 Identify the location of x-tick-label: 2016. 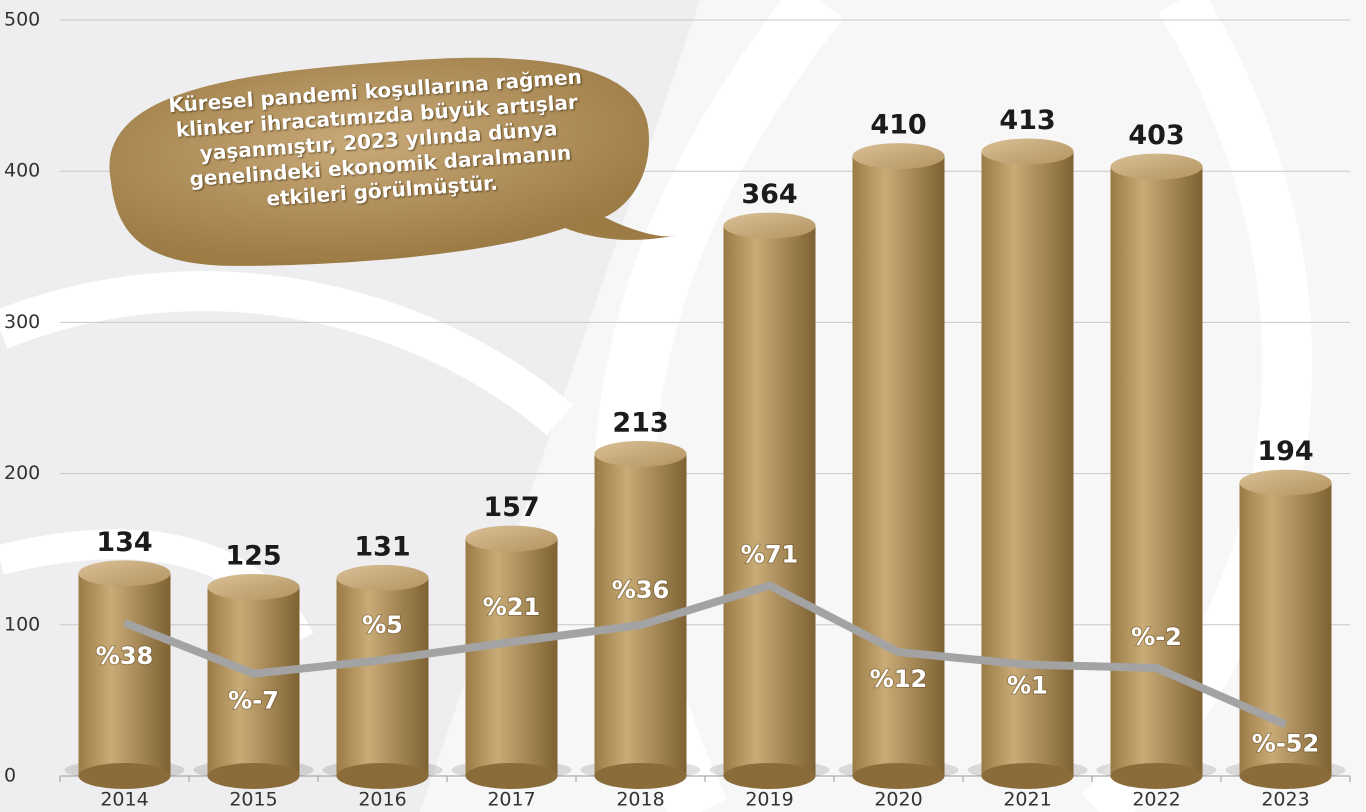
(382, 800).